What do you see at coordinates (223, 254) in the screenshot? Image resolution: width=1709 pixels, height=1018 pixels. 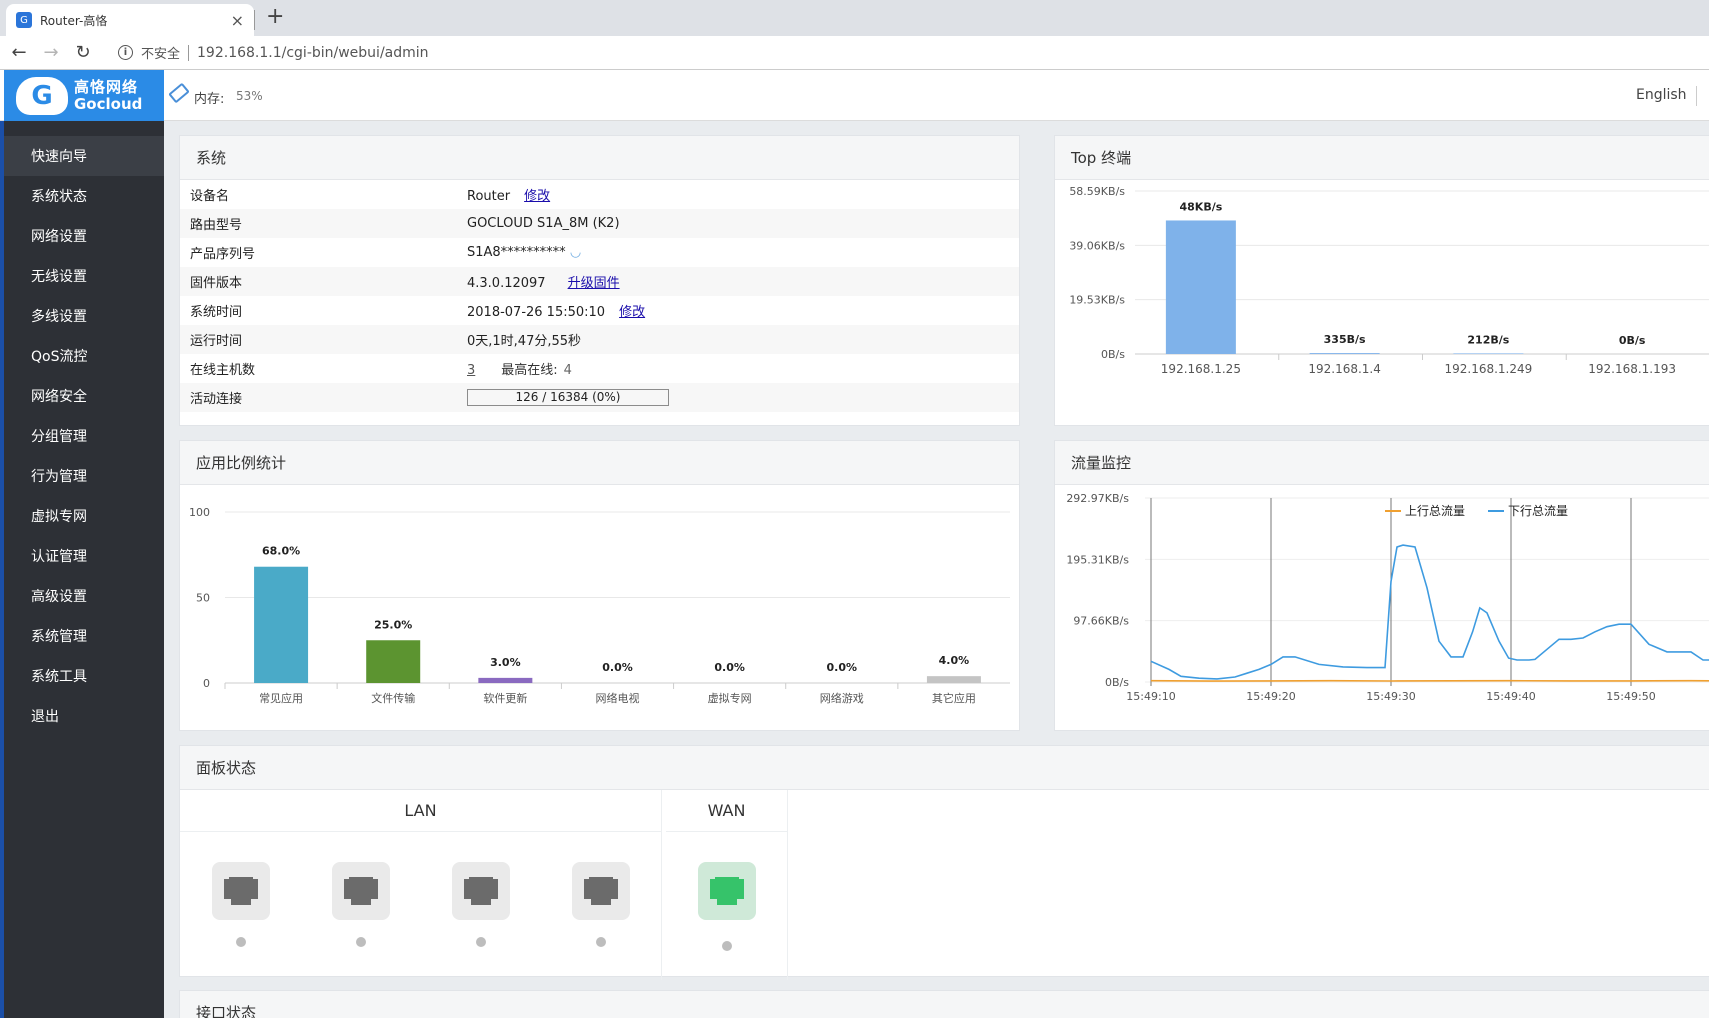 I see `serial-label: 产品序列号` at bounding box center [223, 254].